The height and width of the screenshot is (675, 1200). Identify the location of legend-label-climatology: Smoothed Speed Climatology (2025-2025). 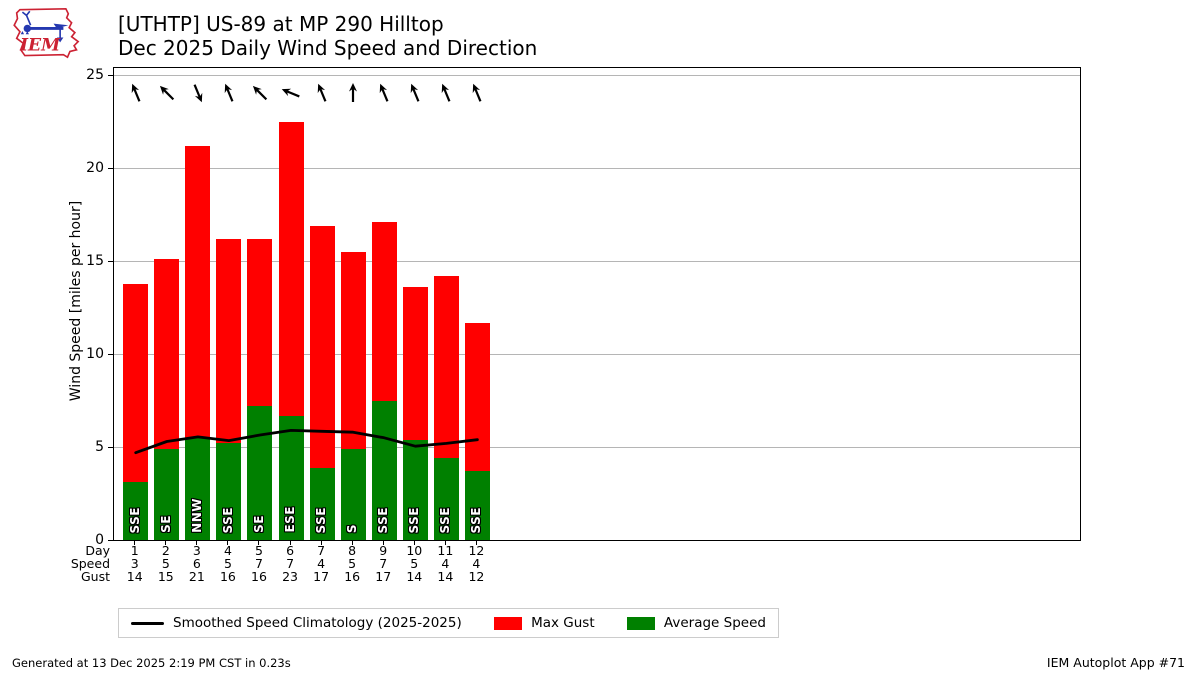
(317, 623).